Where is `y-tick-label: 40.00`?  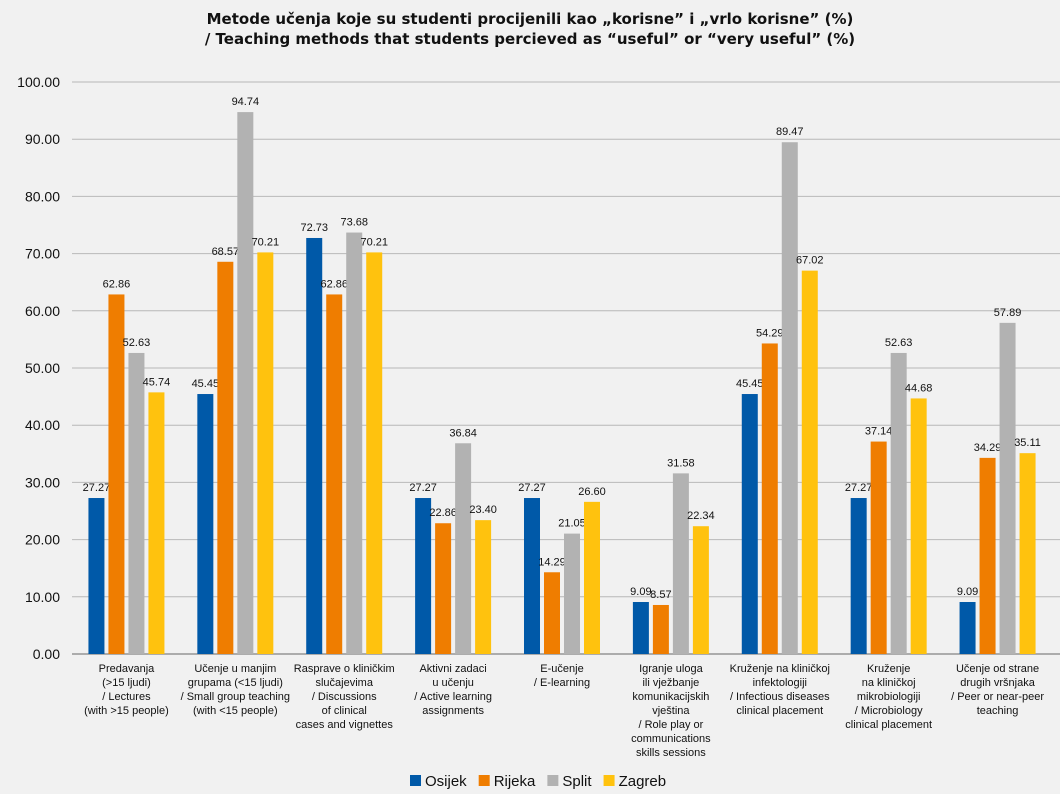 y-tick-label: 40.00 is located at coordinates (42, 425).